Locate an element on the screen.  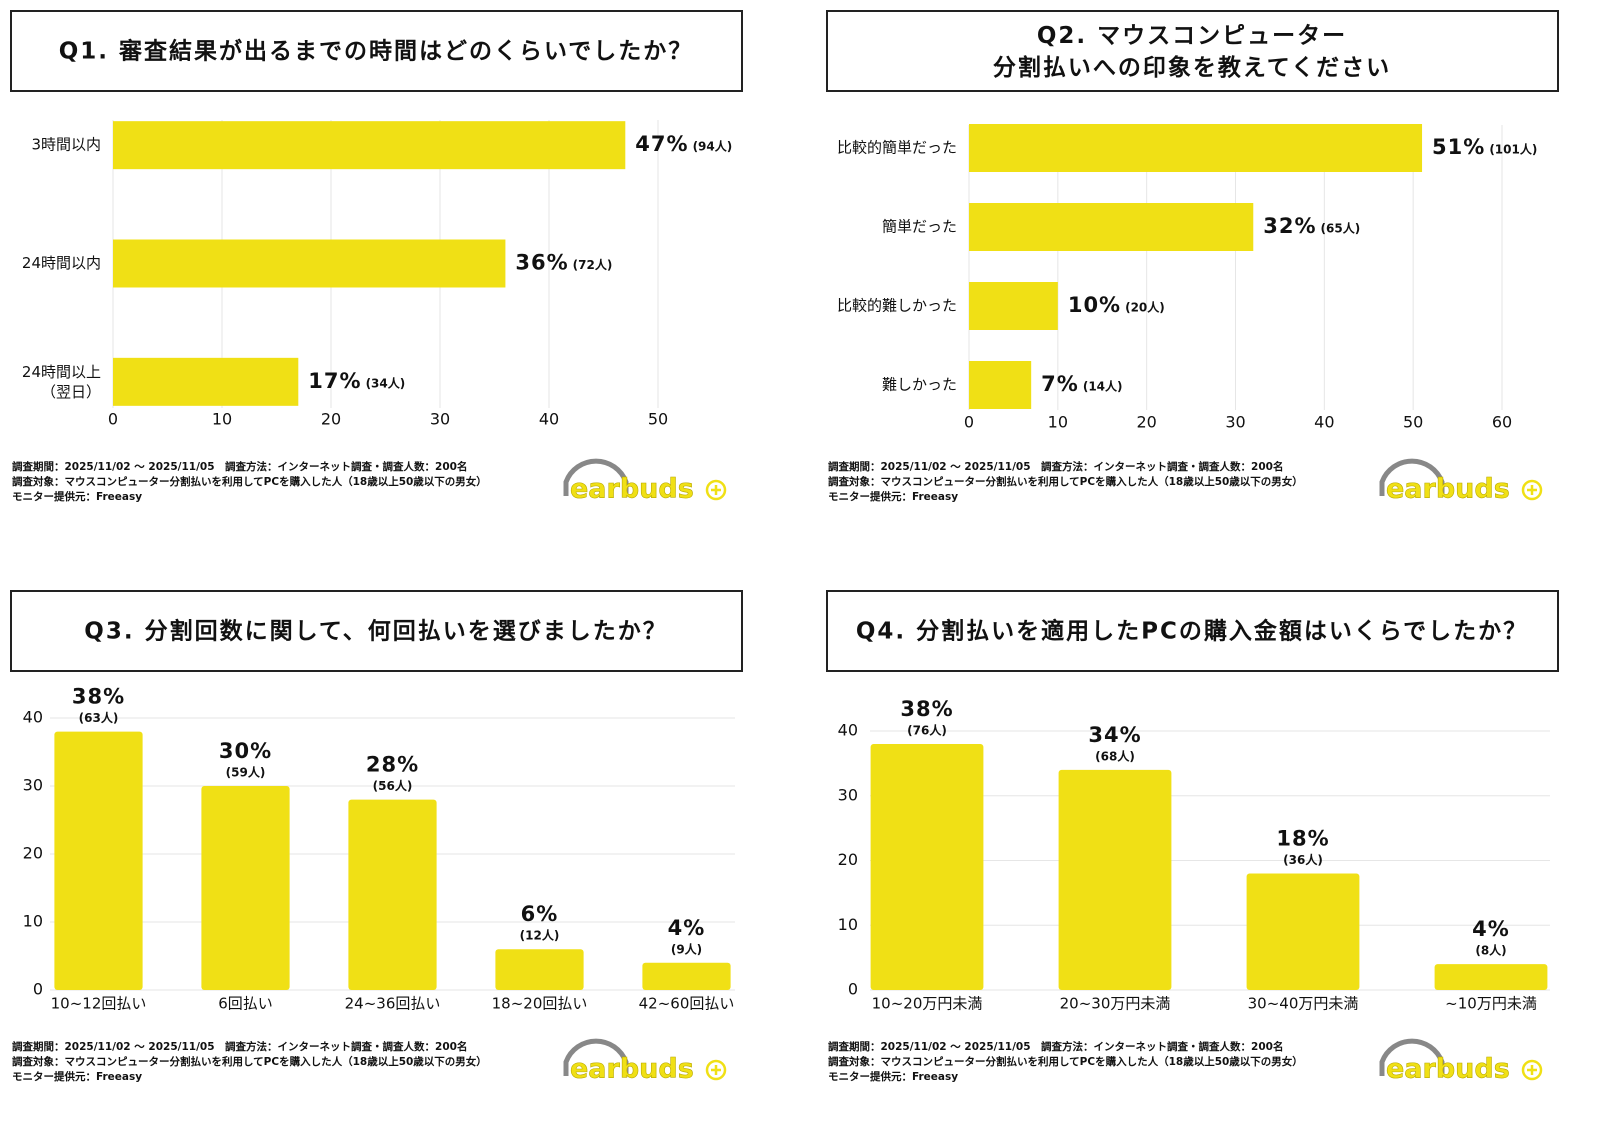
x-tick-label: 60 is located at coordinates (1502, 422).